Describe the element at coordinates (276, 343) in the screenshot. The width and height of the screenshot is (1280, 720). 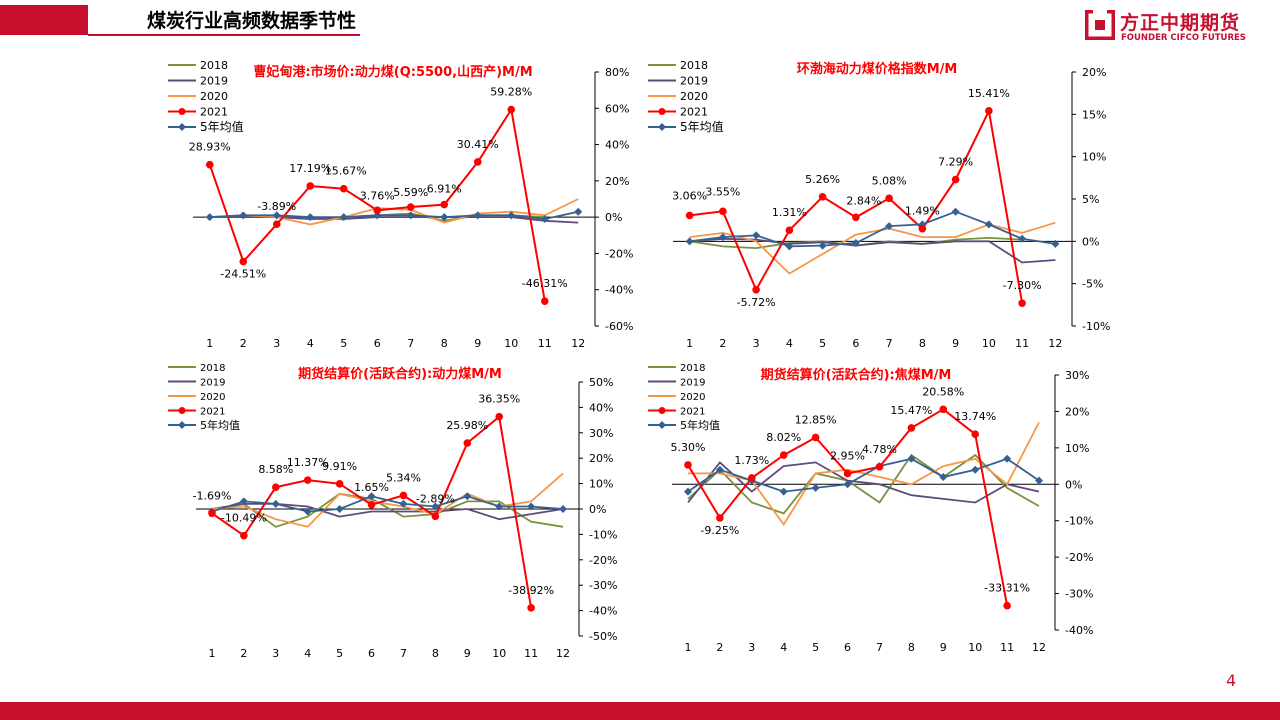
I see `x-tick-label: 3` at that location.